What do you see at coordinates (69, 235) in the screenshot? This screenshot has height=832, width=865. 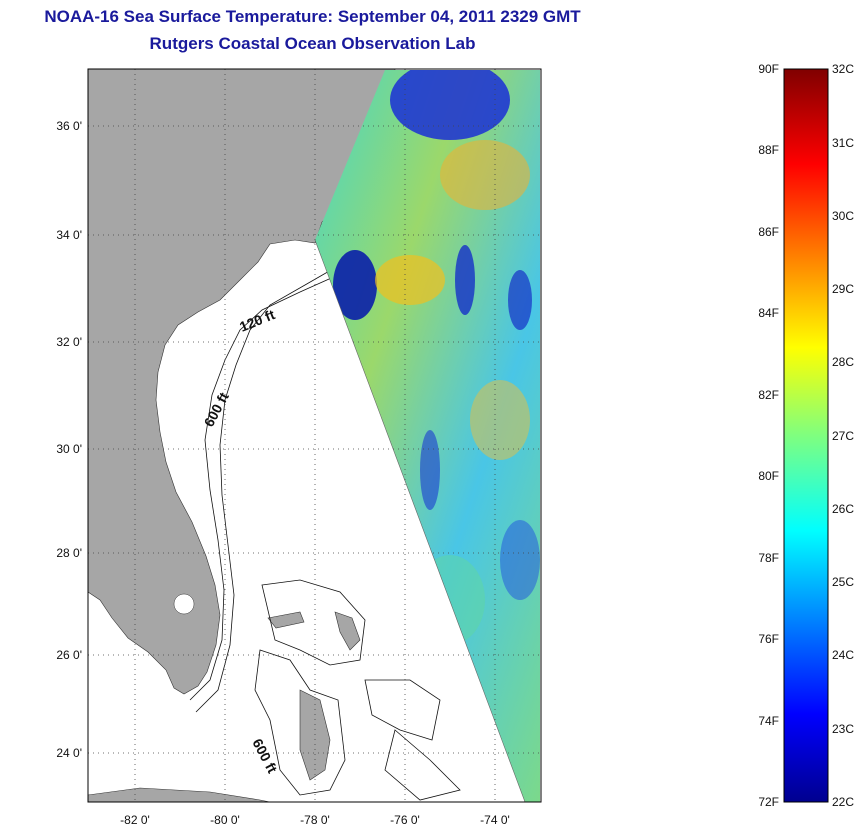 I see `lat-tick: 34 0'` at bounding box center [69, 235].